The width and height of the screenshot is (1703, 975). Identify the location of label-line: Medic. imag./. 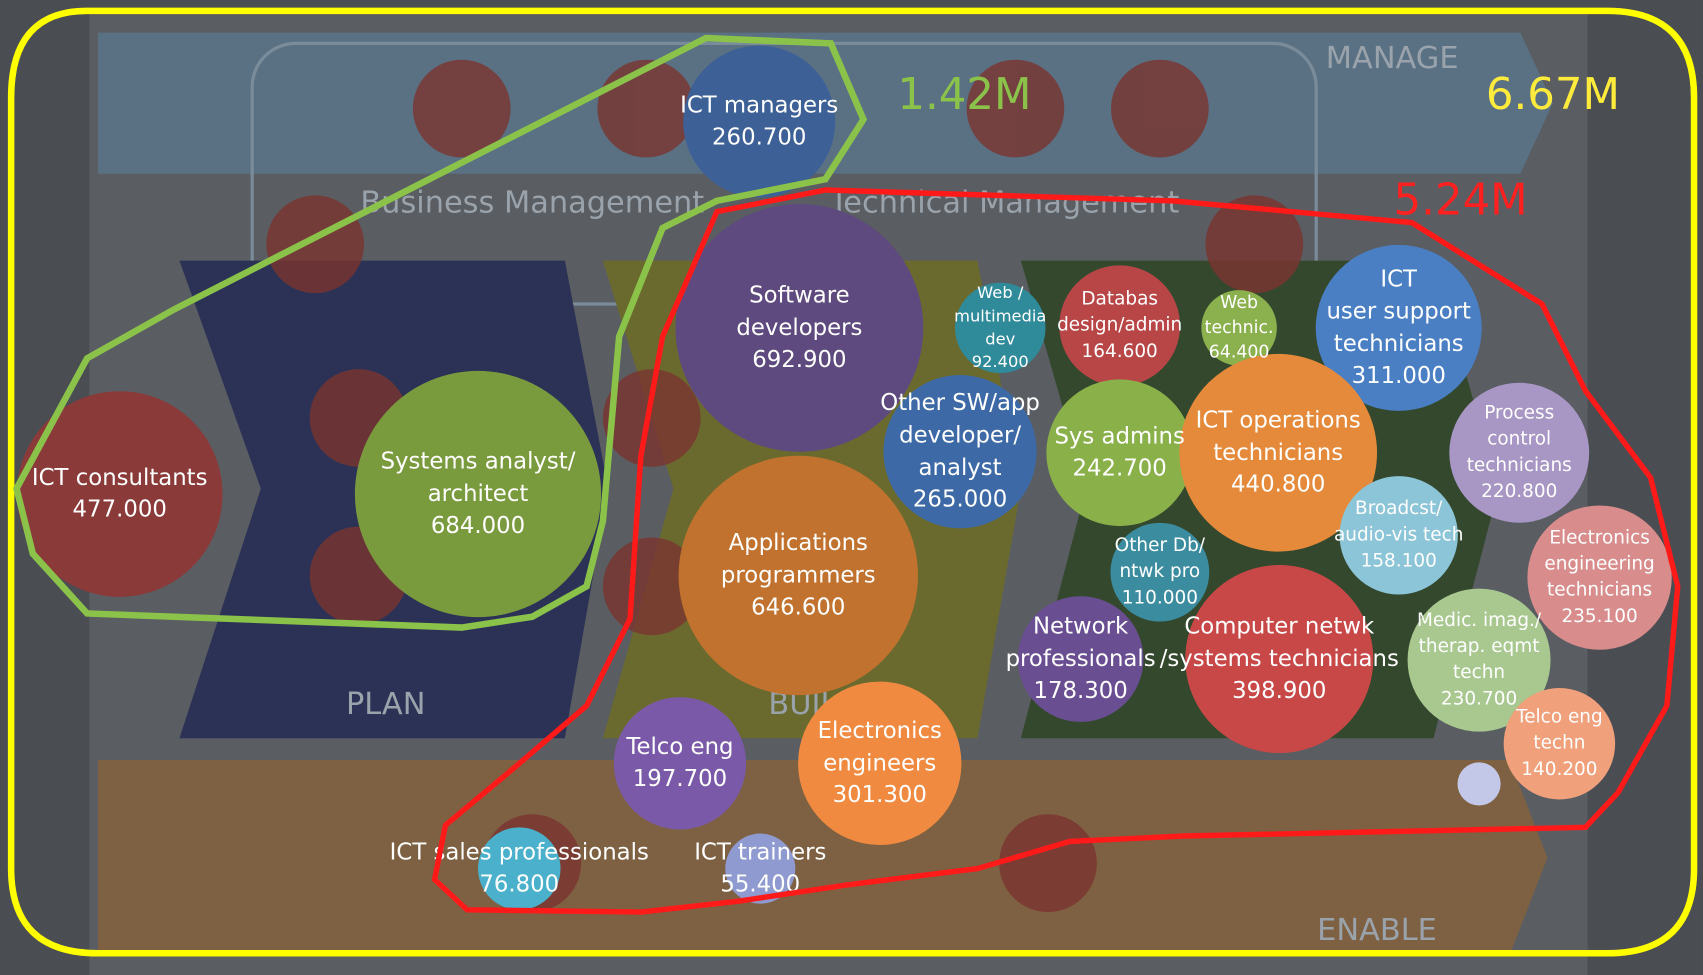
(1479, 620).